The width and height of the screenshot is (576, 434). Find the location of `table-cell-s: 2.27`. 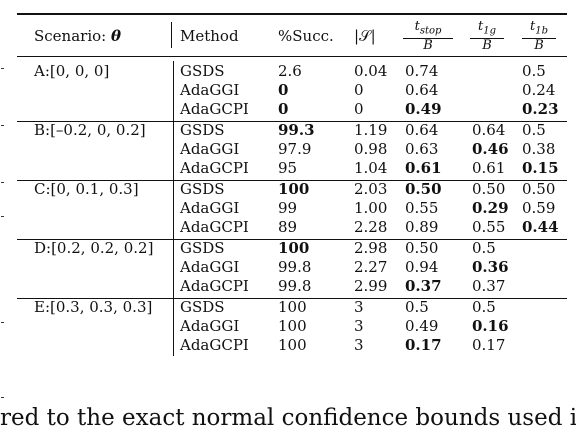

table-cell-s: 2.27 is located at coordinates (371, 267).